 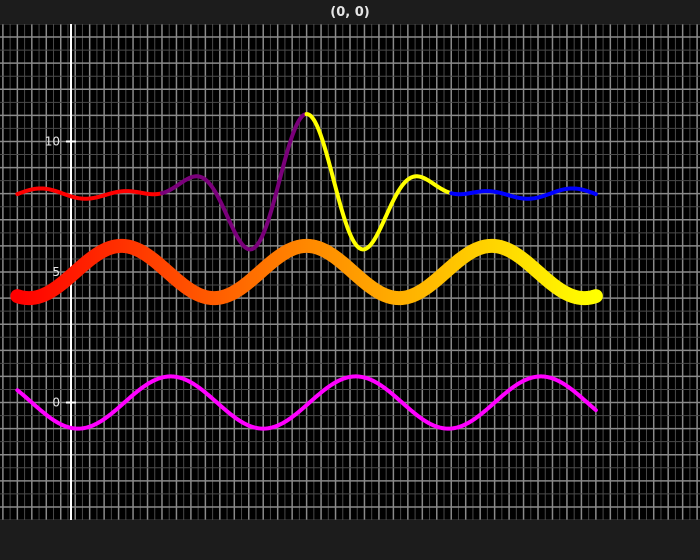 I want to click on y-axis-ticks: 0 5 10, so click(x=60, y=272).